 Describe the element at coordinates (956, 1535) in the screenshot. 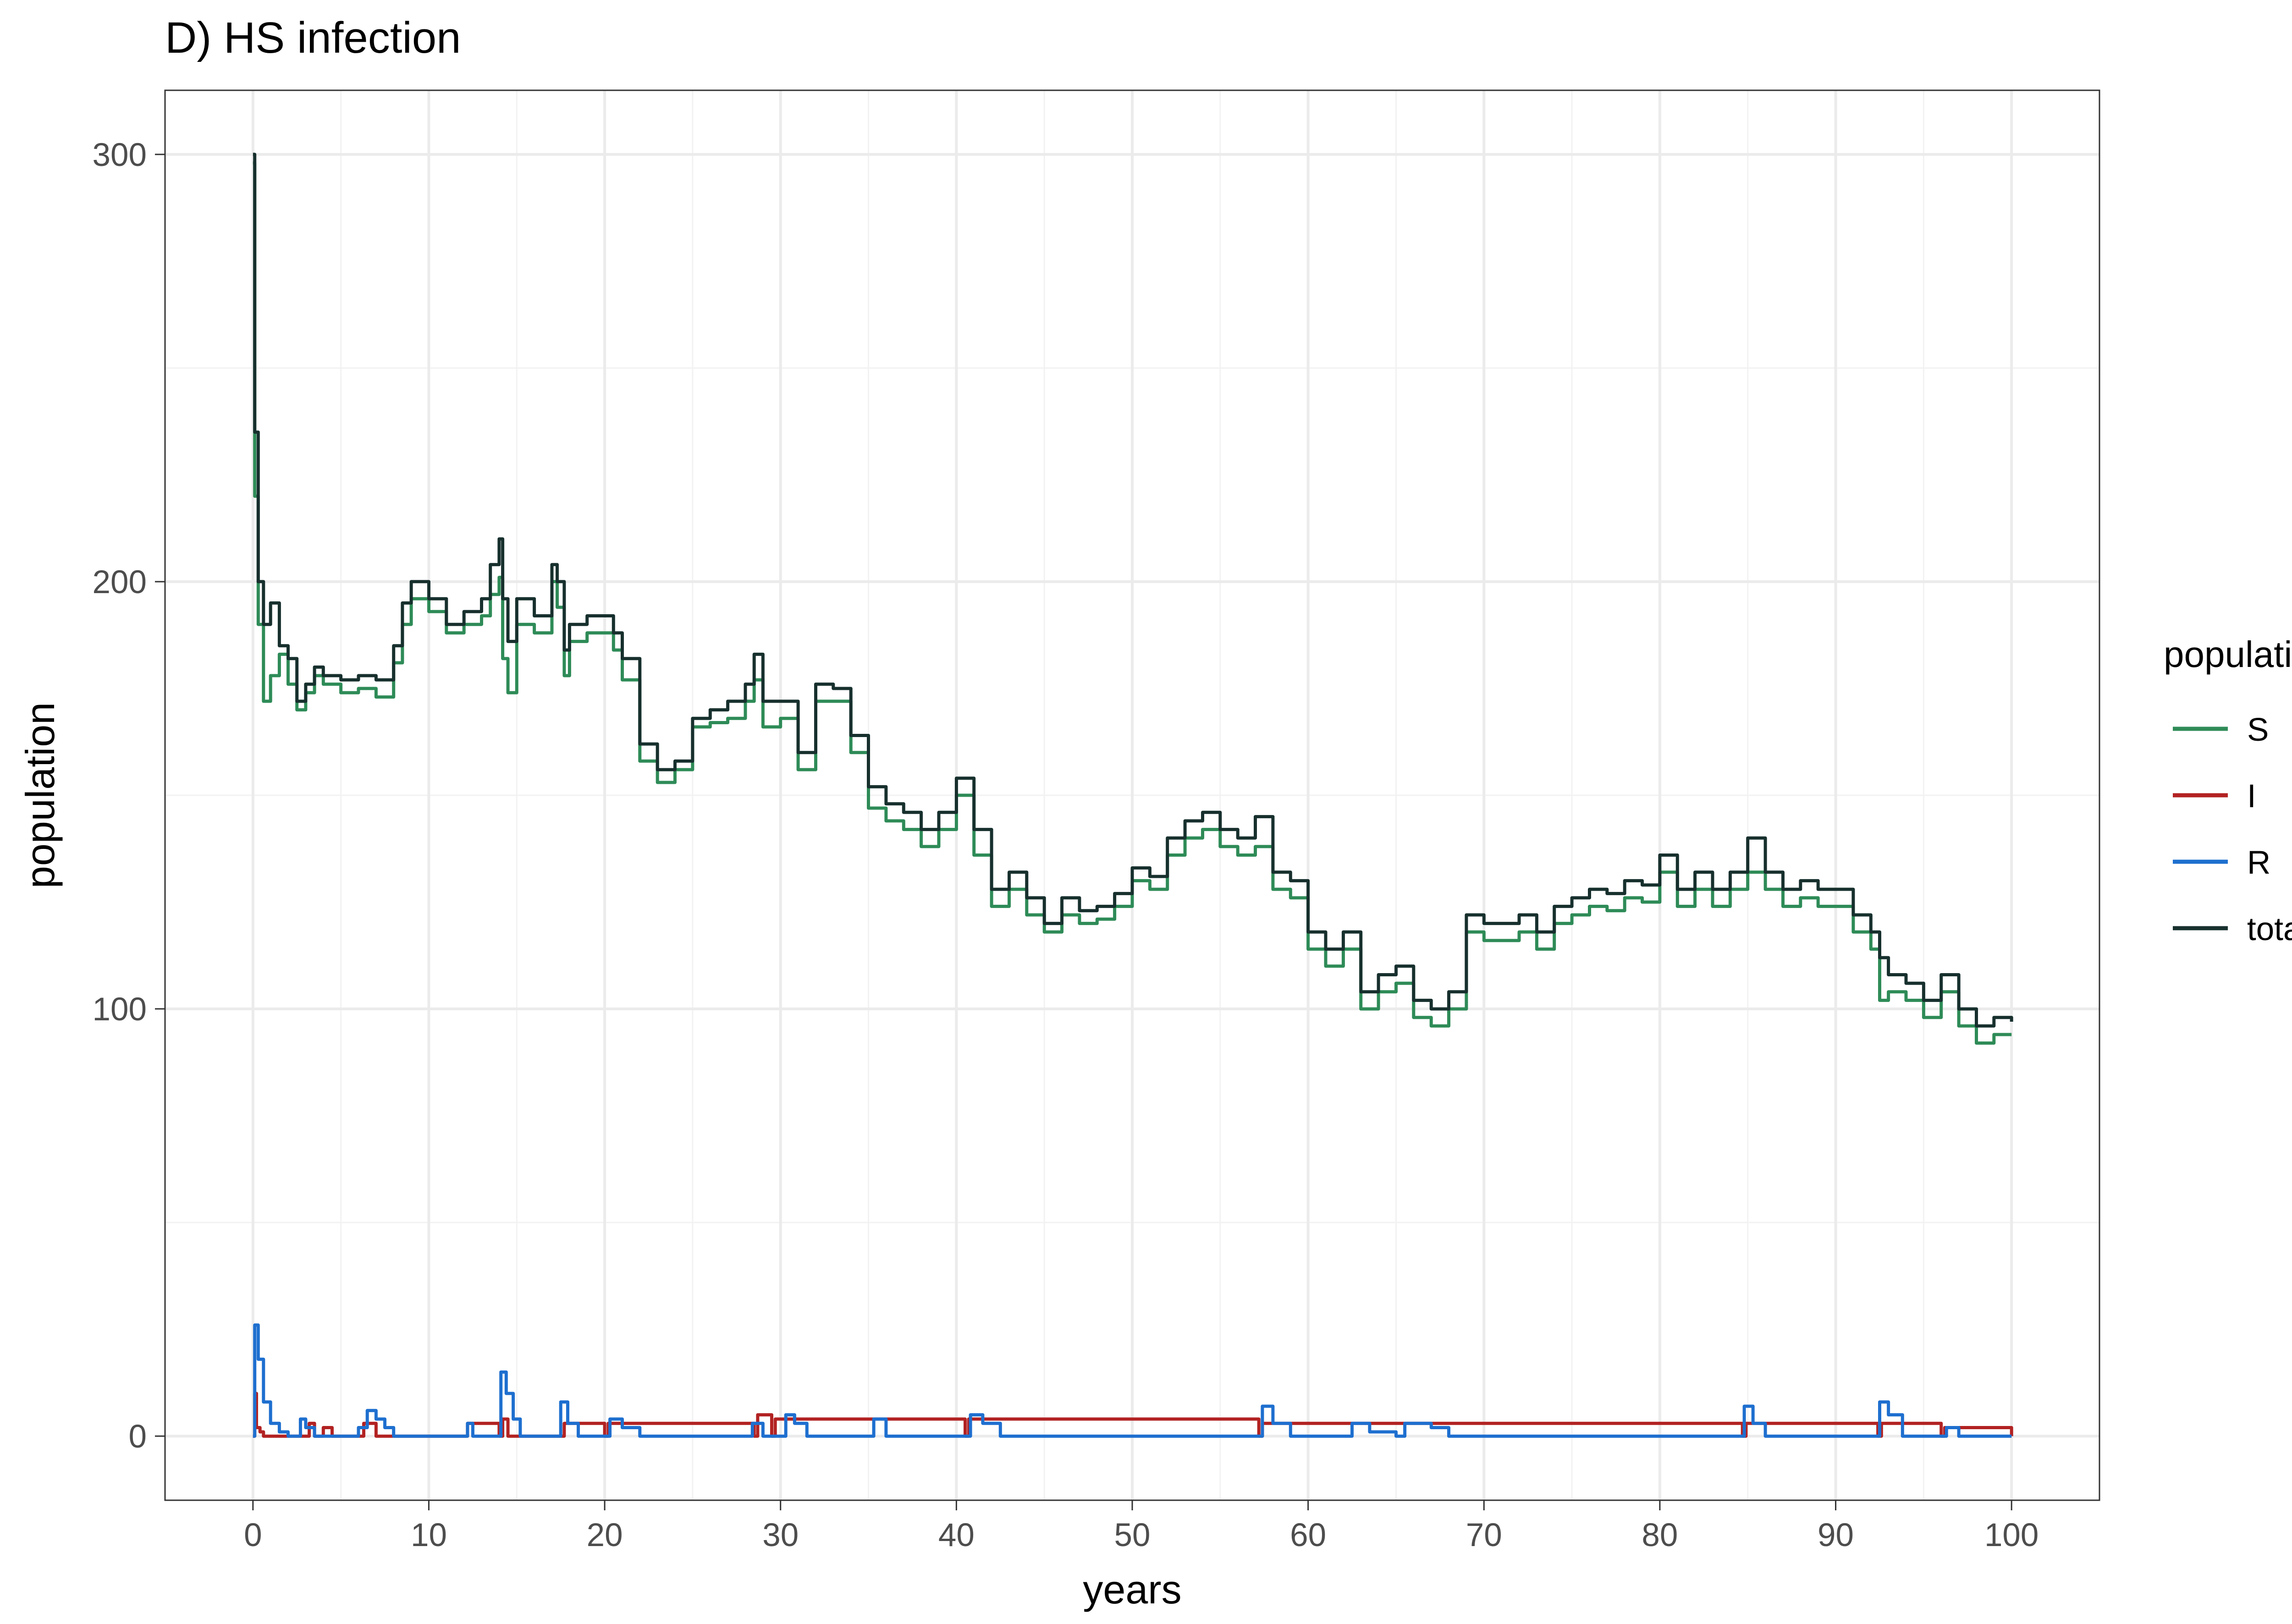

I see `x-tick-label: 40` at that location.